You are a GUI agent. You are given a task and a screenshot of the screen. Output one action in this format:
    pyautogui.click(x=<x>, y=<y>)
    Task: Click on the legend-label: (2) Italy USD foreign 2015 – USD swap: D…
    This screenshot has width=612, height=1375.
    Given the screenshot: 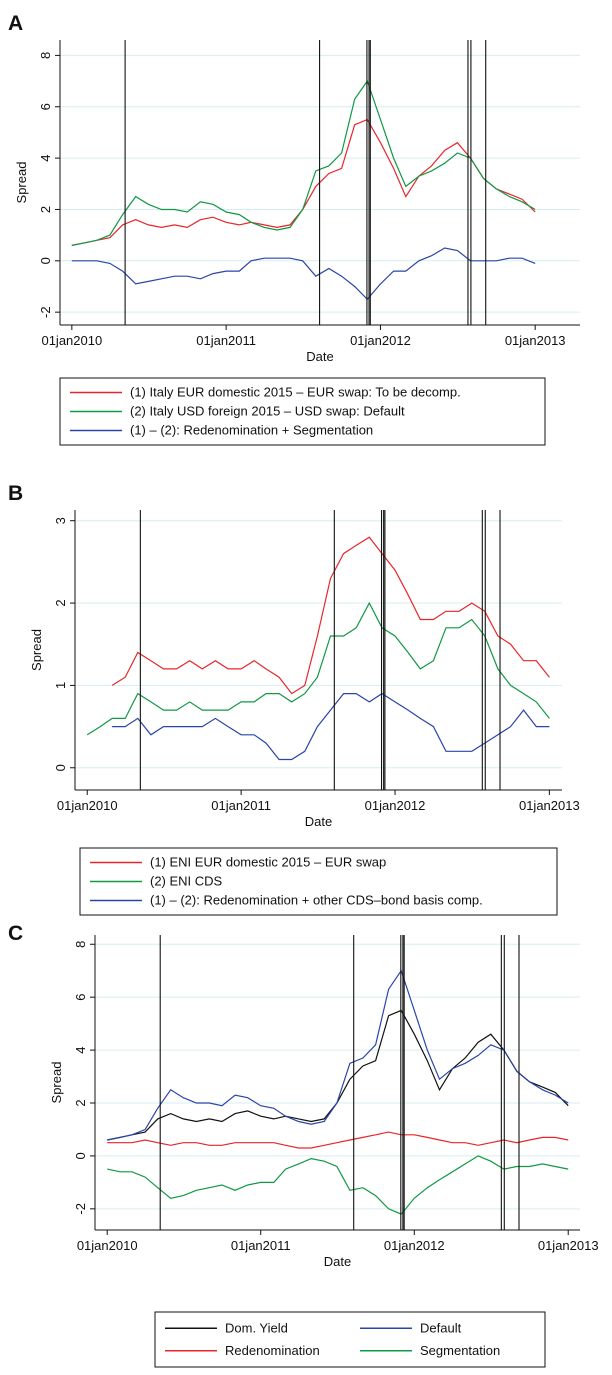 What is the action you would take?
    pyautogui.click(x=267, y=411)
    